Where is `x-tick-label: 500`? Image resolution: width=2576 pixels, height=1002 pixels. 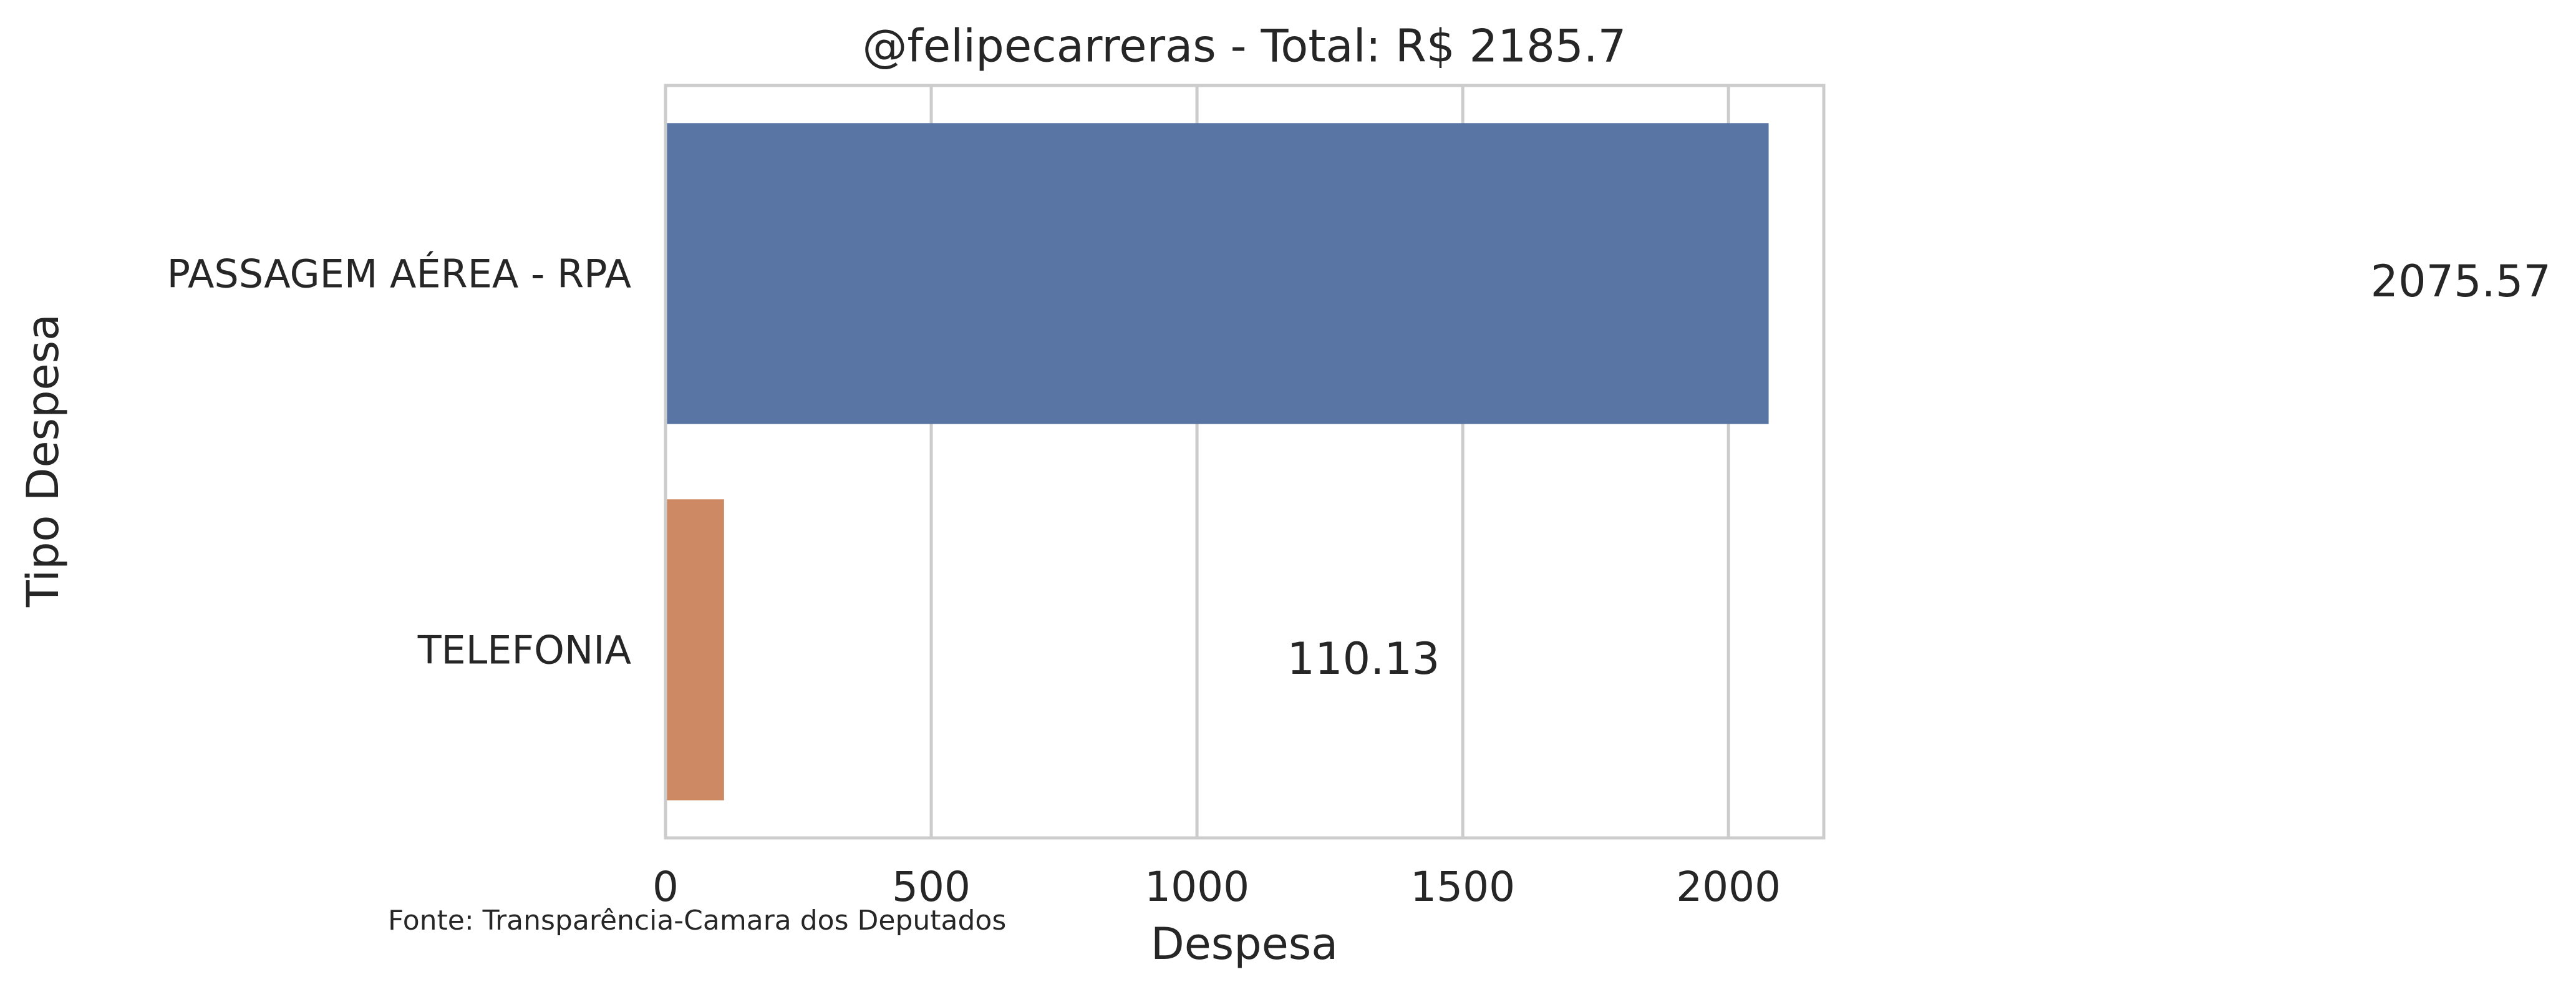
x-tick-label: 500 is located at coordinates (932, 887).